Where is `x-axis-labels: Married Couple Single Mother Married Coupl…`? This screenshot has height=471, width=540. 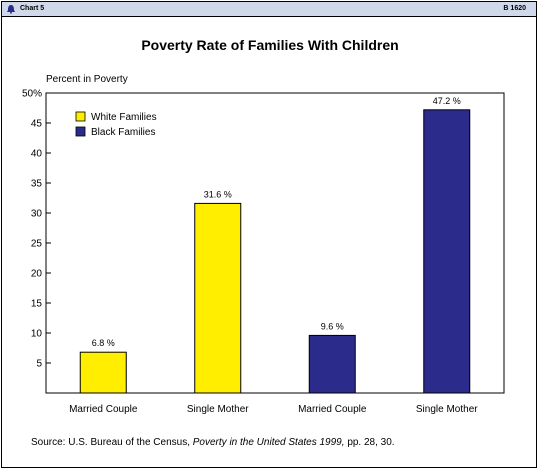
x-axis-labels: Married Couple Single Mother Married Coupl… is located at coordinates (273, 409).